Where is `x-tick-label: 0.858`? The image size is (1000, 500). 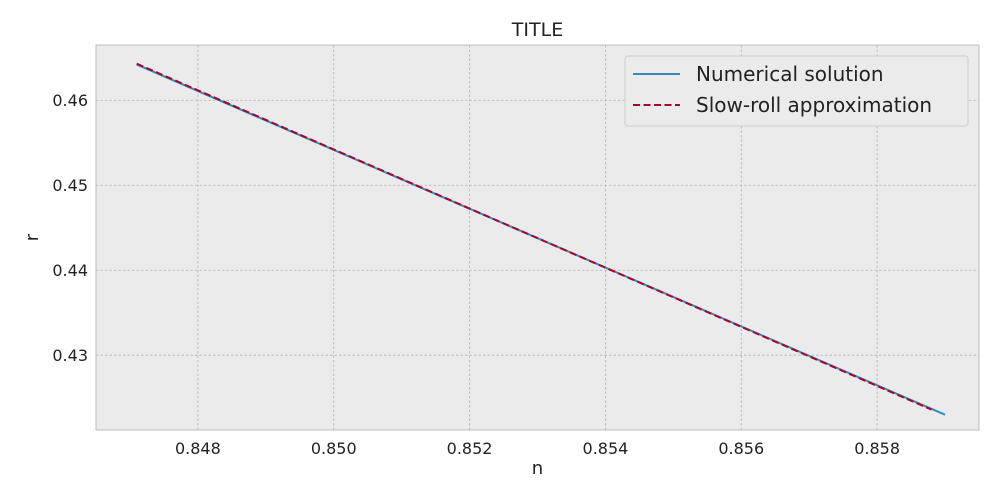 x-tick-label: 0.858 is located at coordinates (877, 448).